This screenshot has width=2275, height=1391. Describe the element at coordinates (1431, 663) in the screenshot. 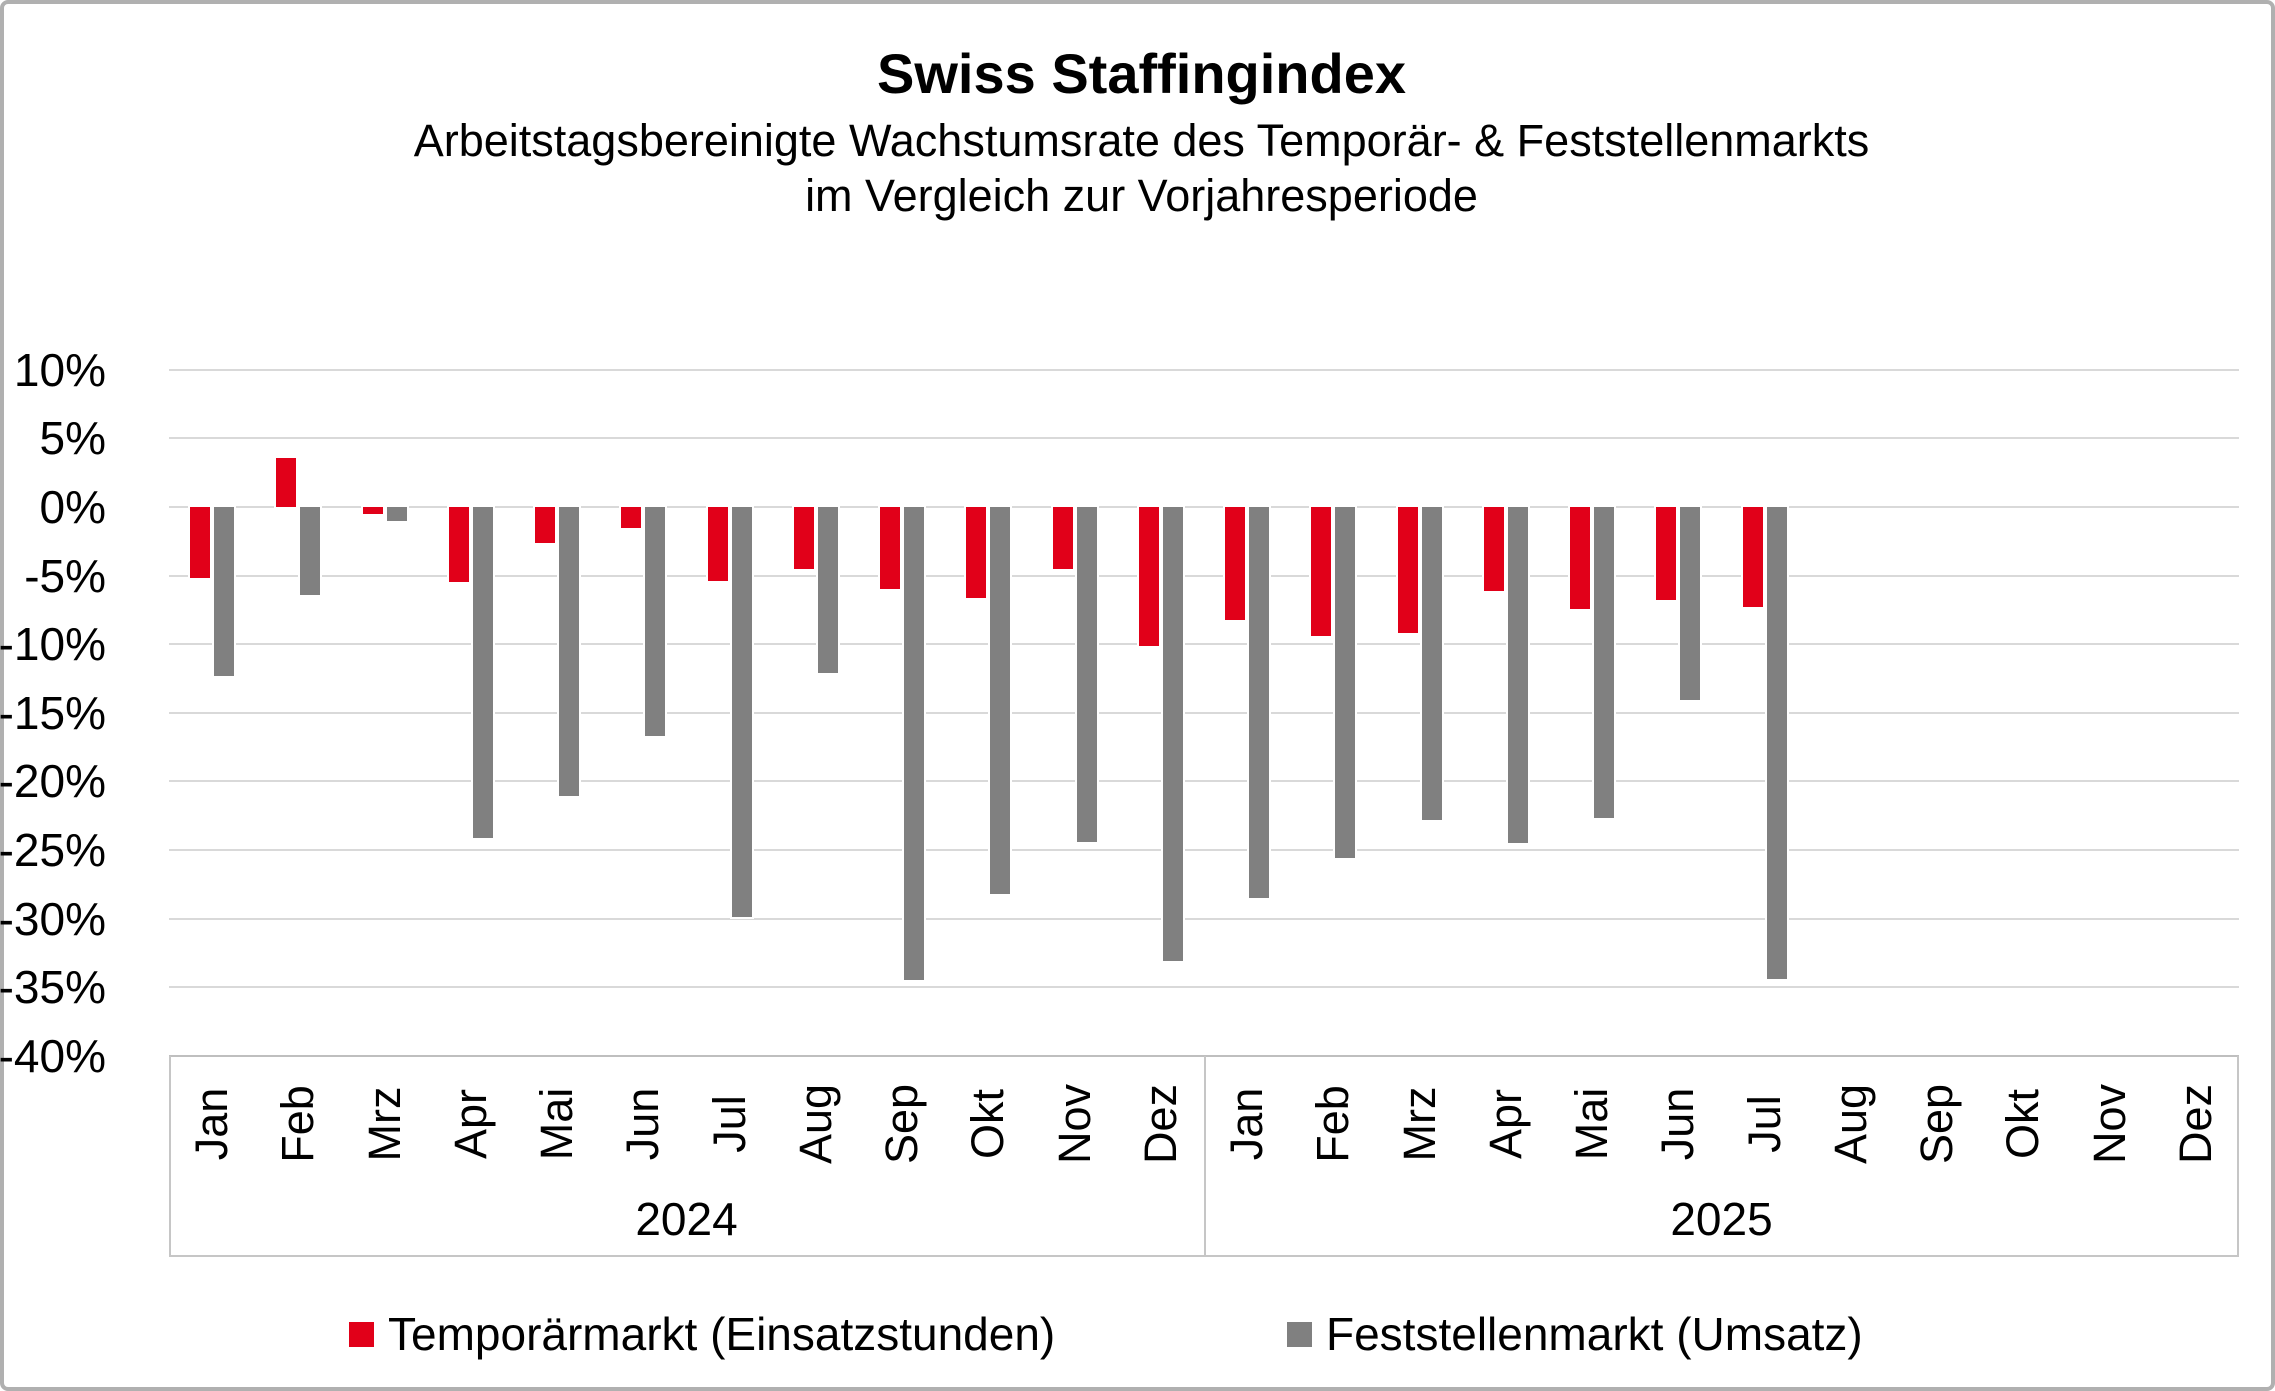

I see `bar-feststellenmarkt-2025-Mrz` at that location.